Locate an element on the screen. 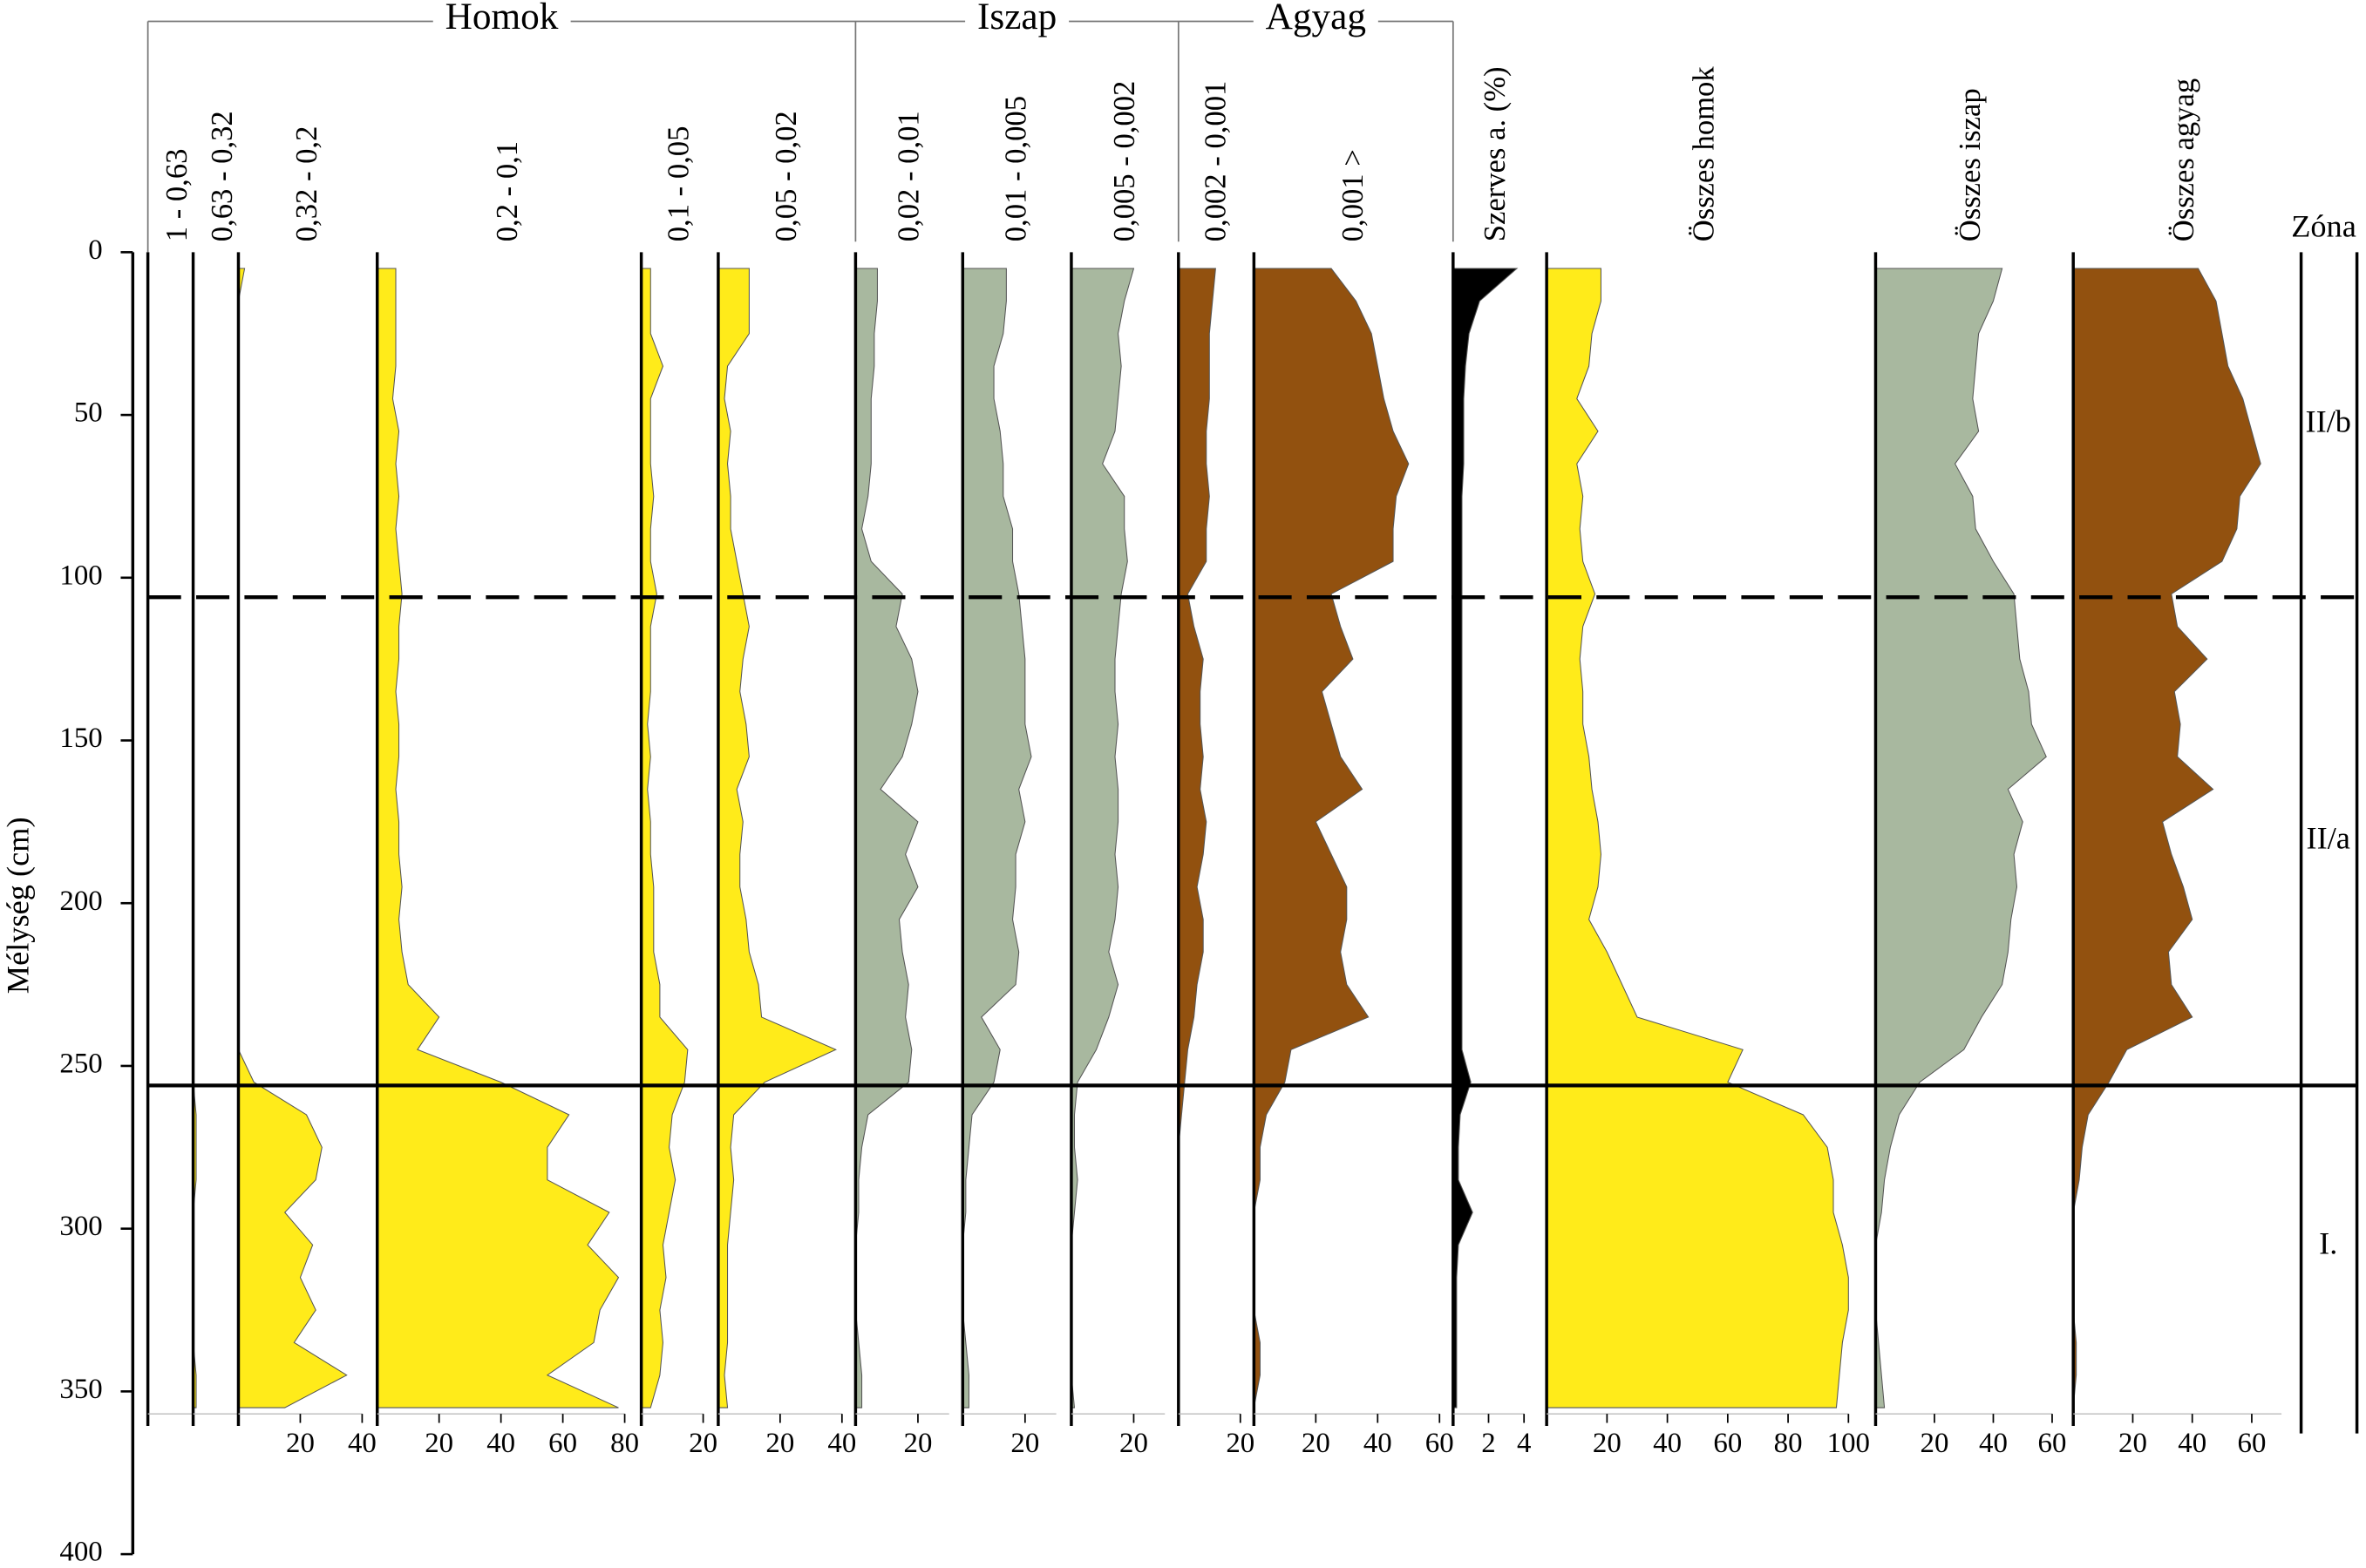 The height and width of the screenshot is (1568, 2366). group-label: Homok is located at coordinates (502, 19).